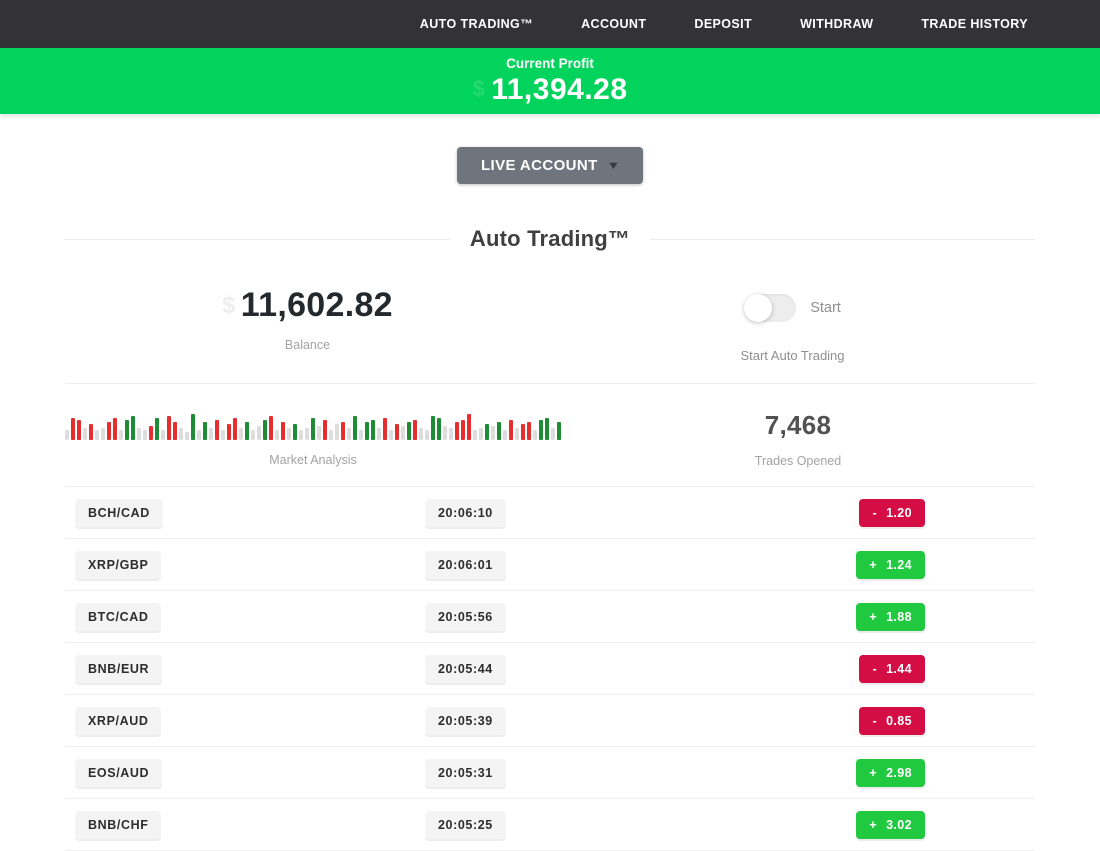 The width and height of the screenshot is (1100, 851). I want to click on trade-time-badge: 20:05:44, so click(465, 668).